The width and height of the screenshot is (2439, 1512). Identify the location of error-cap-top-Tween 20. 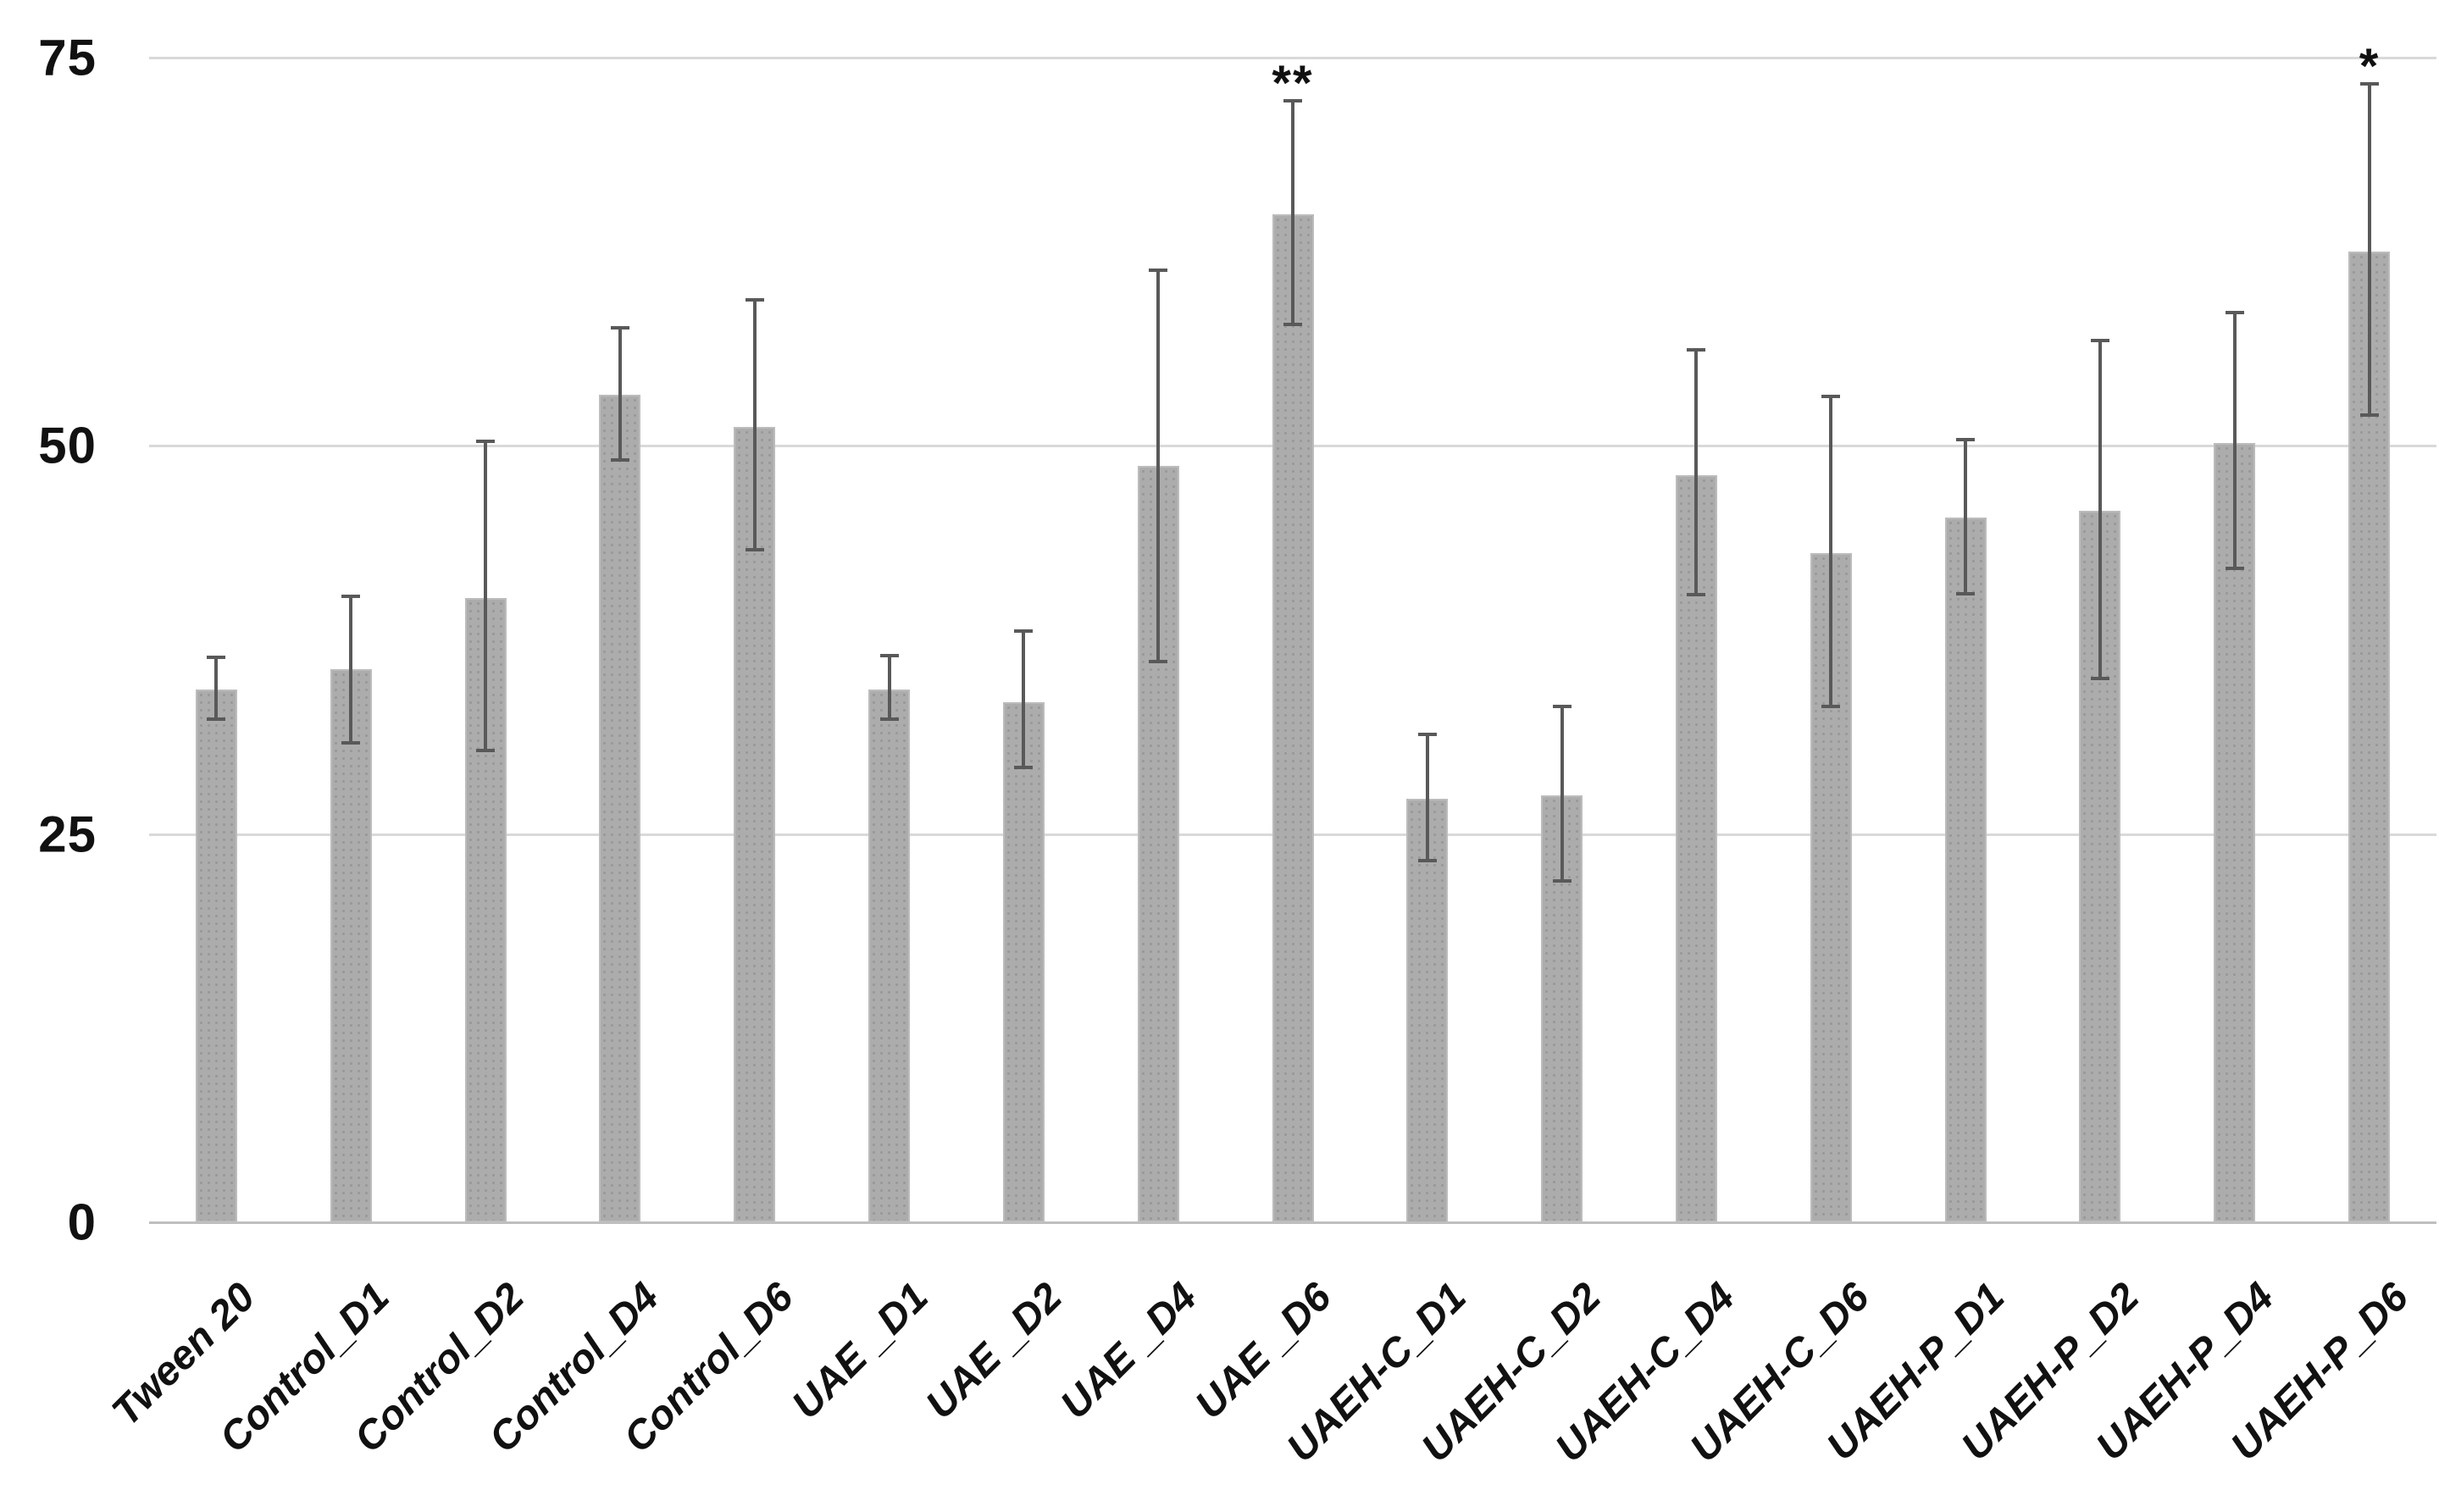
(216, 657).